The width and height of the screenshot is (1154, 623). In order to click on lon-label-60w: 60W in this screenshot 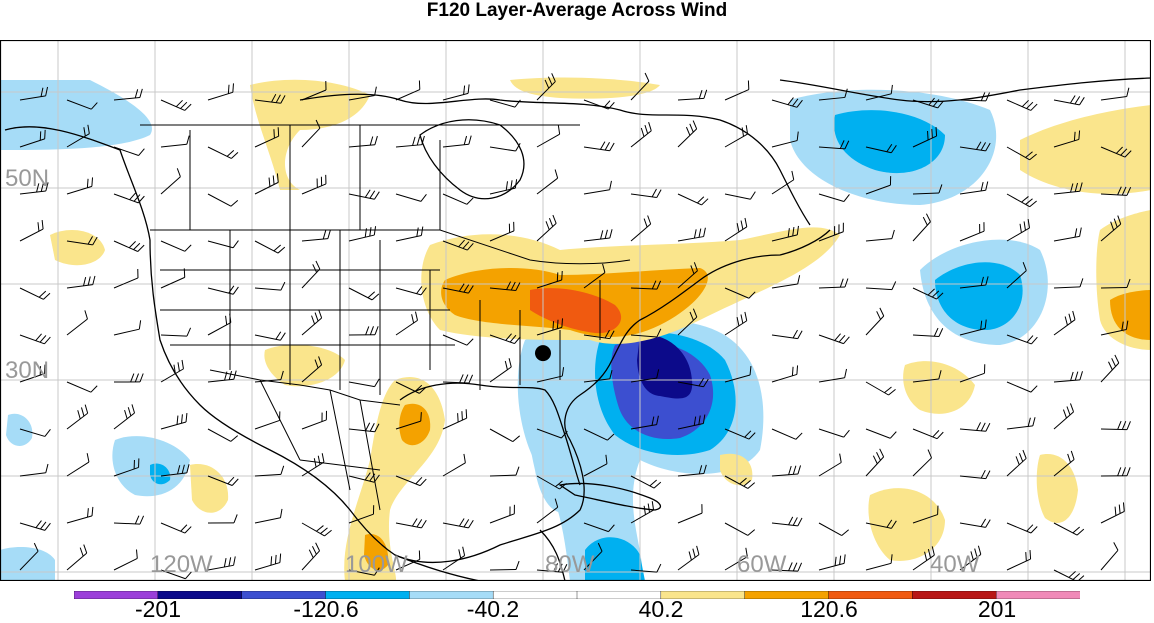, I will do `click(761, 565)`.